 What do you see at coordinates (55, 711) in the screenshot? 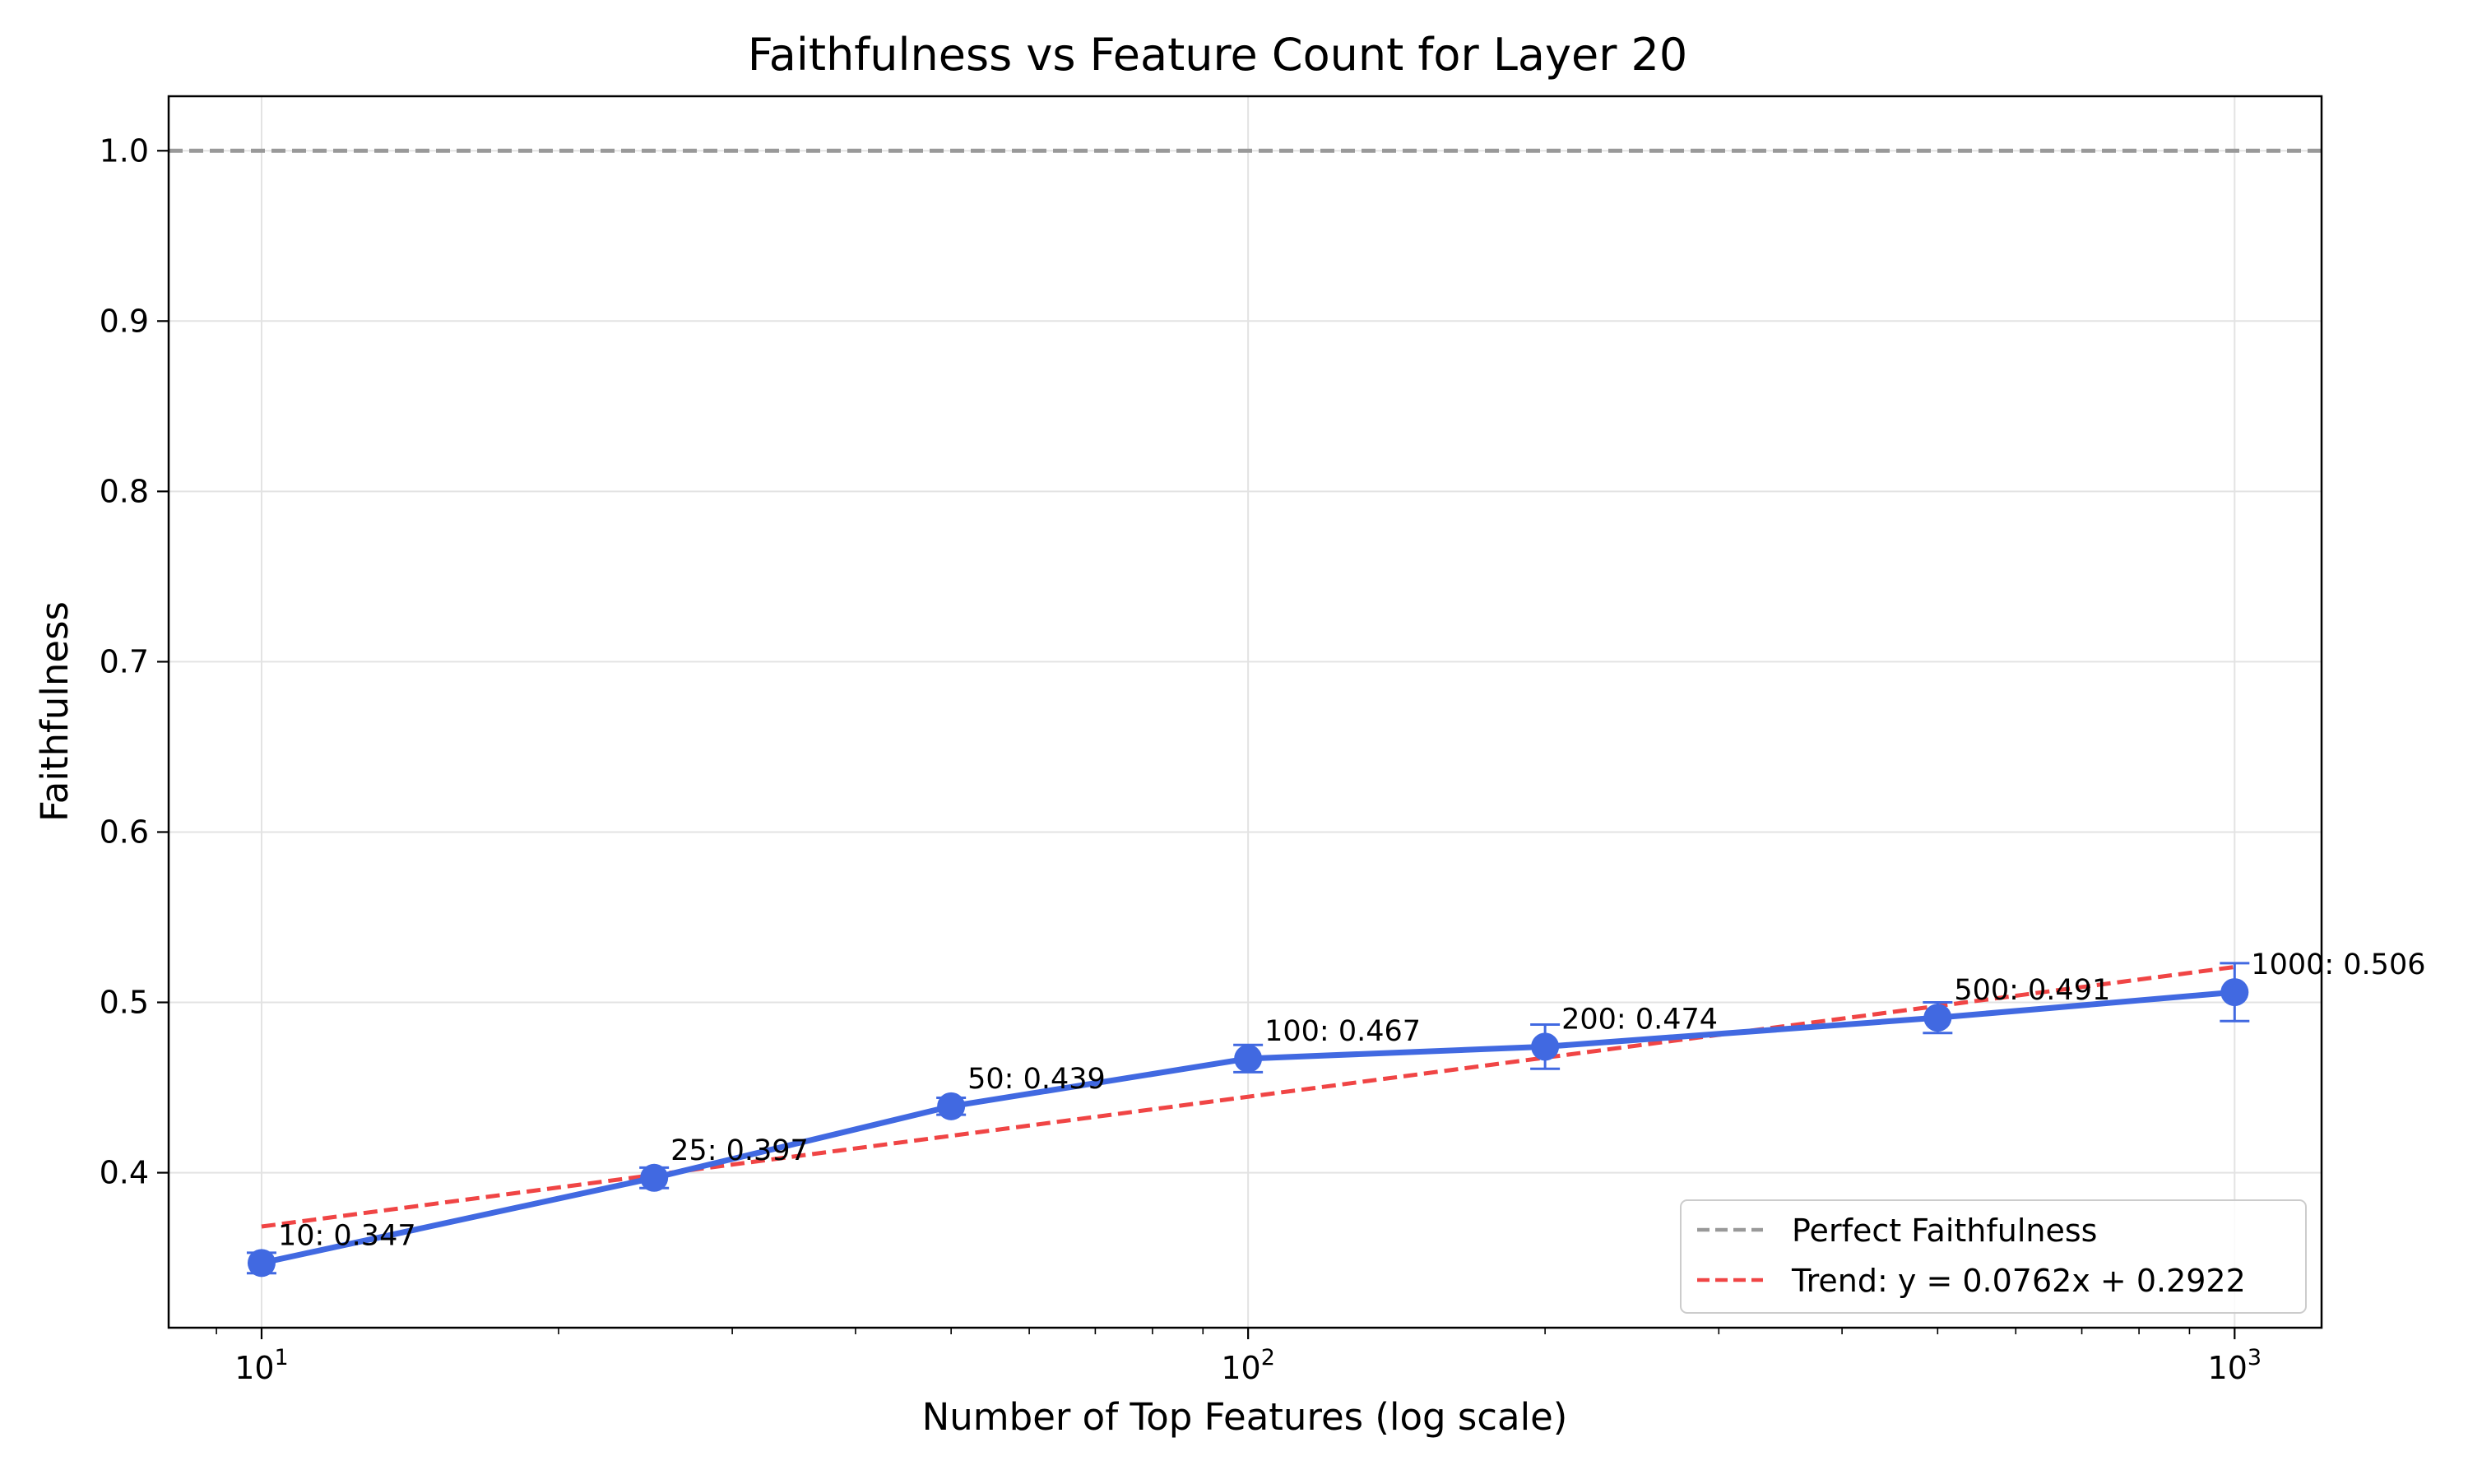
I see `y-axis-label: Faithfulness` at bounding box center [55, 711].